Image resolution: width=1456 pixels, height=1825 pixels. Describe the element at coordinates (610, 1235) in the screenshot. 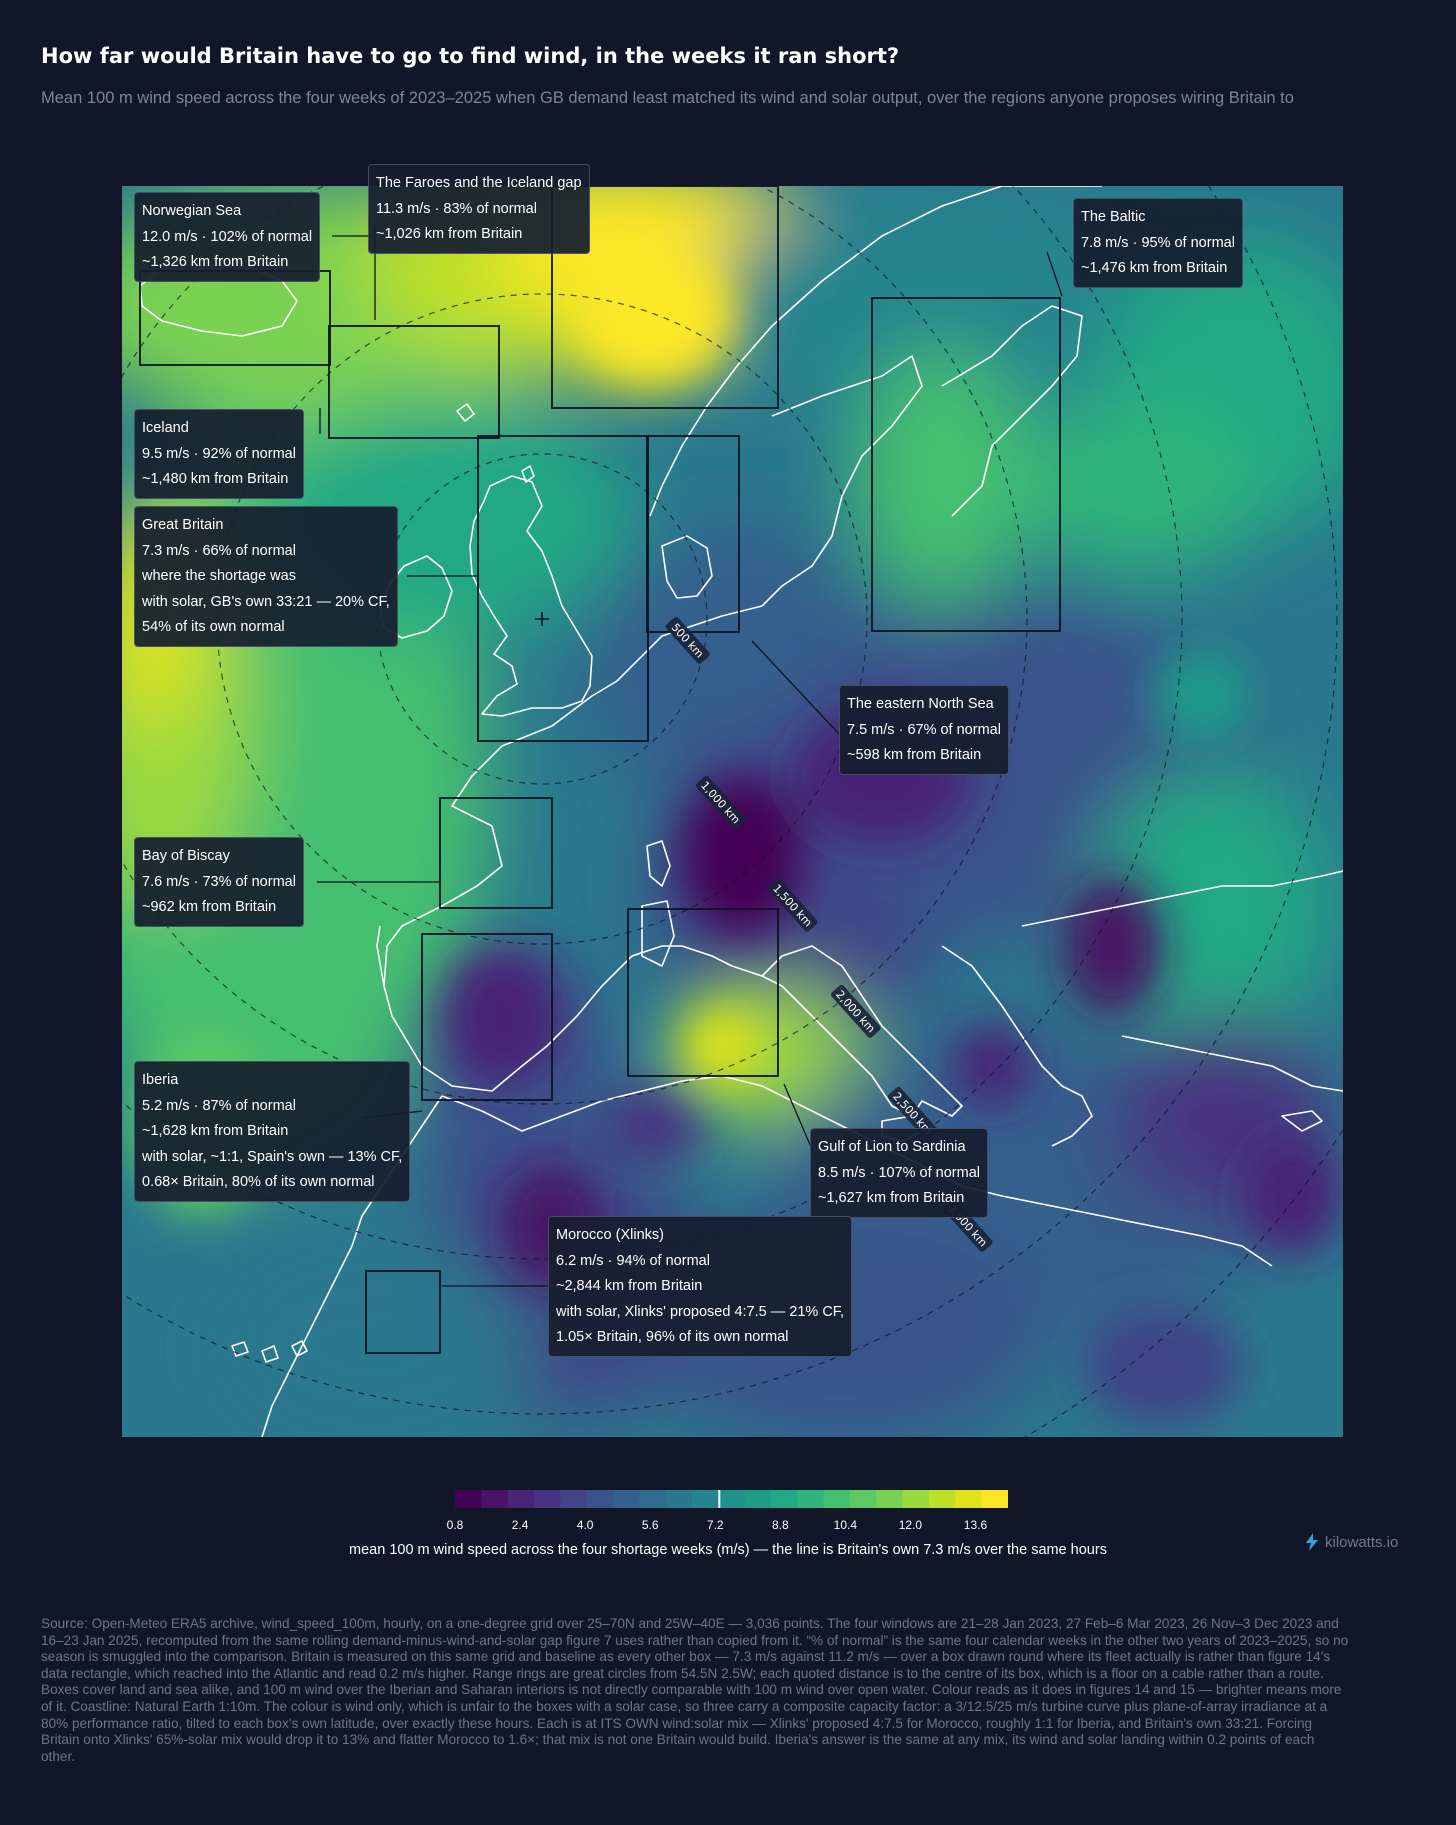

I see `callout-name: Morocco (Xlinks)` at that location.